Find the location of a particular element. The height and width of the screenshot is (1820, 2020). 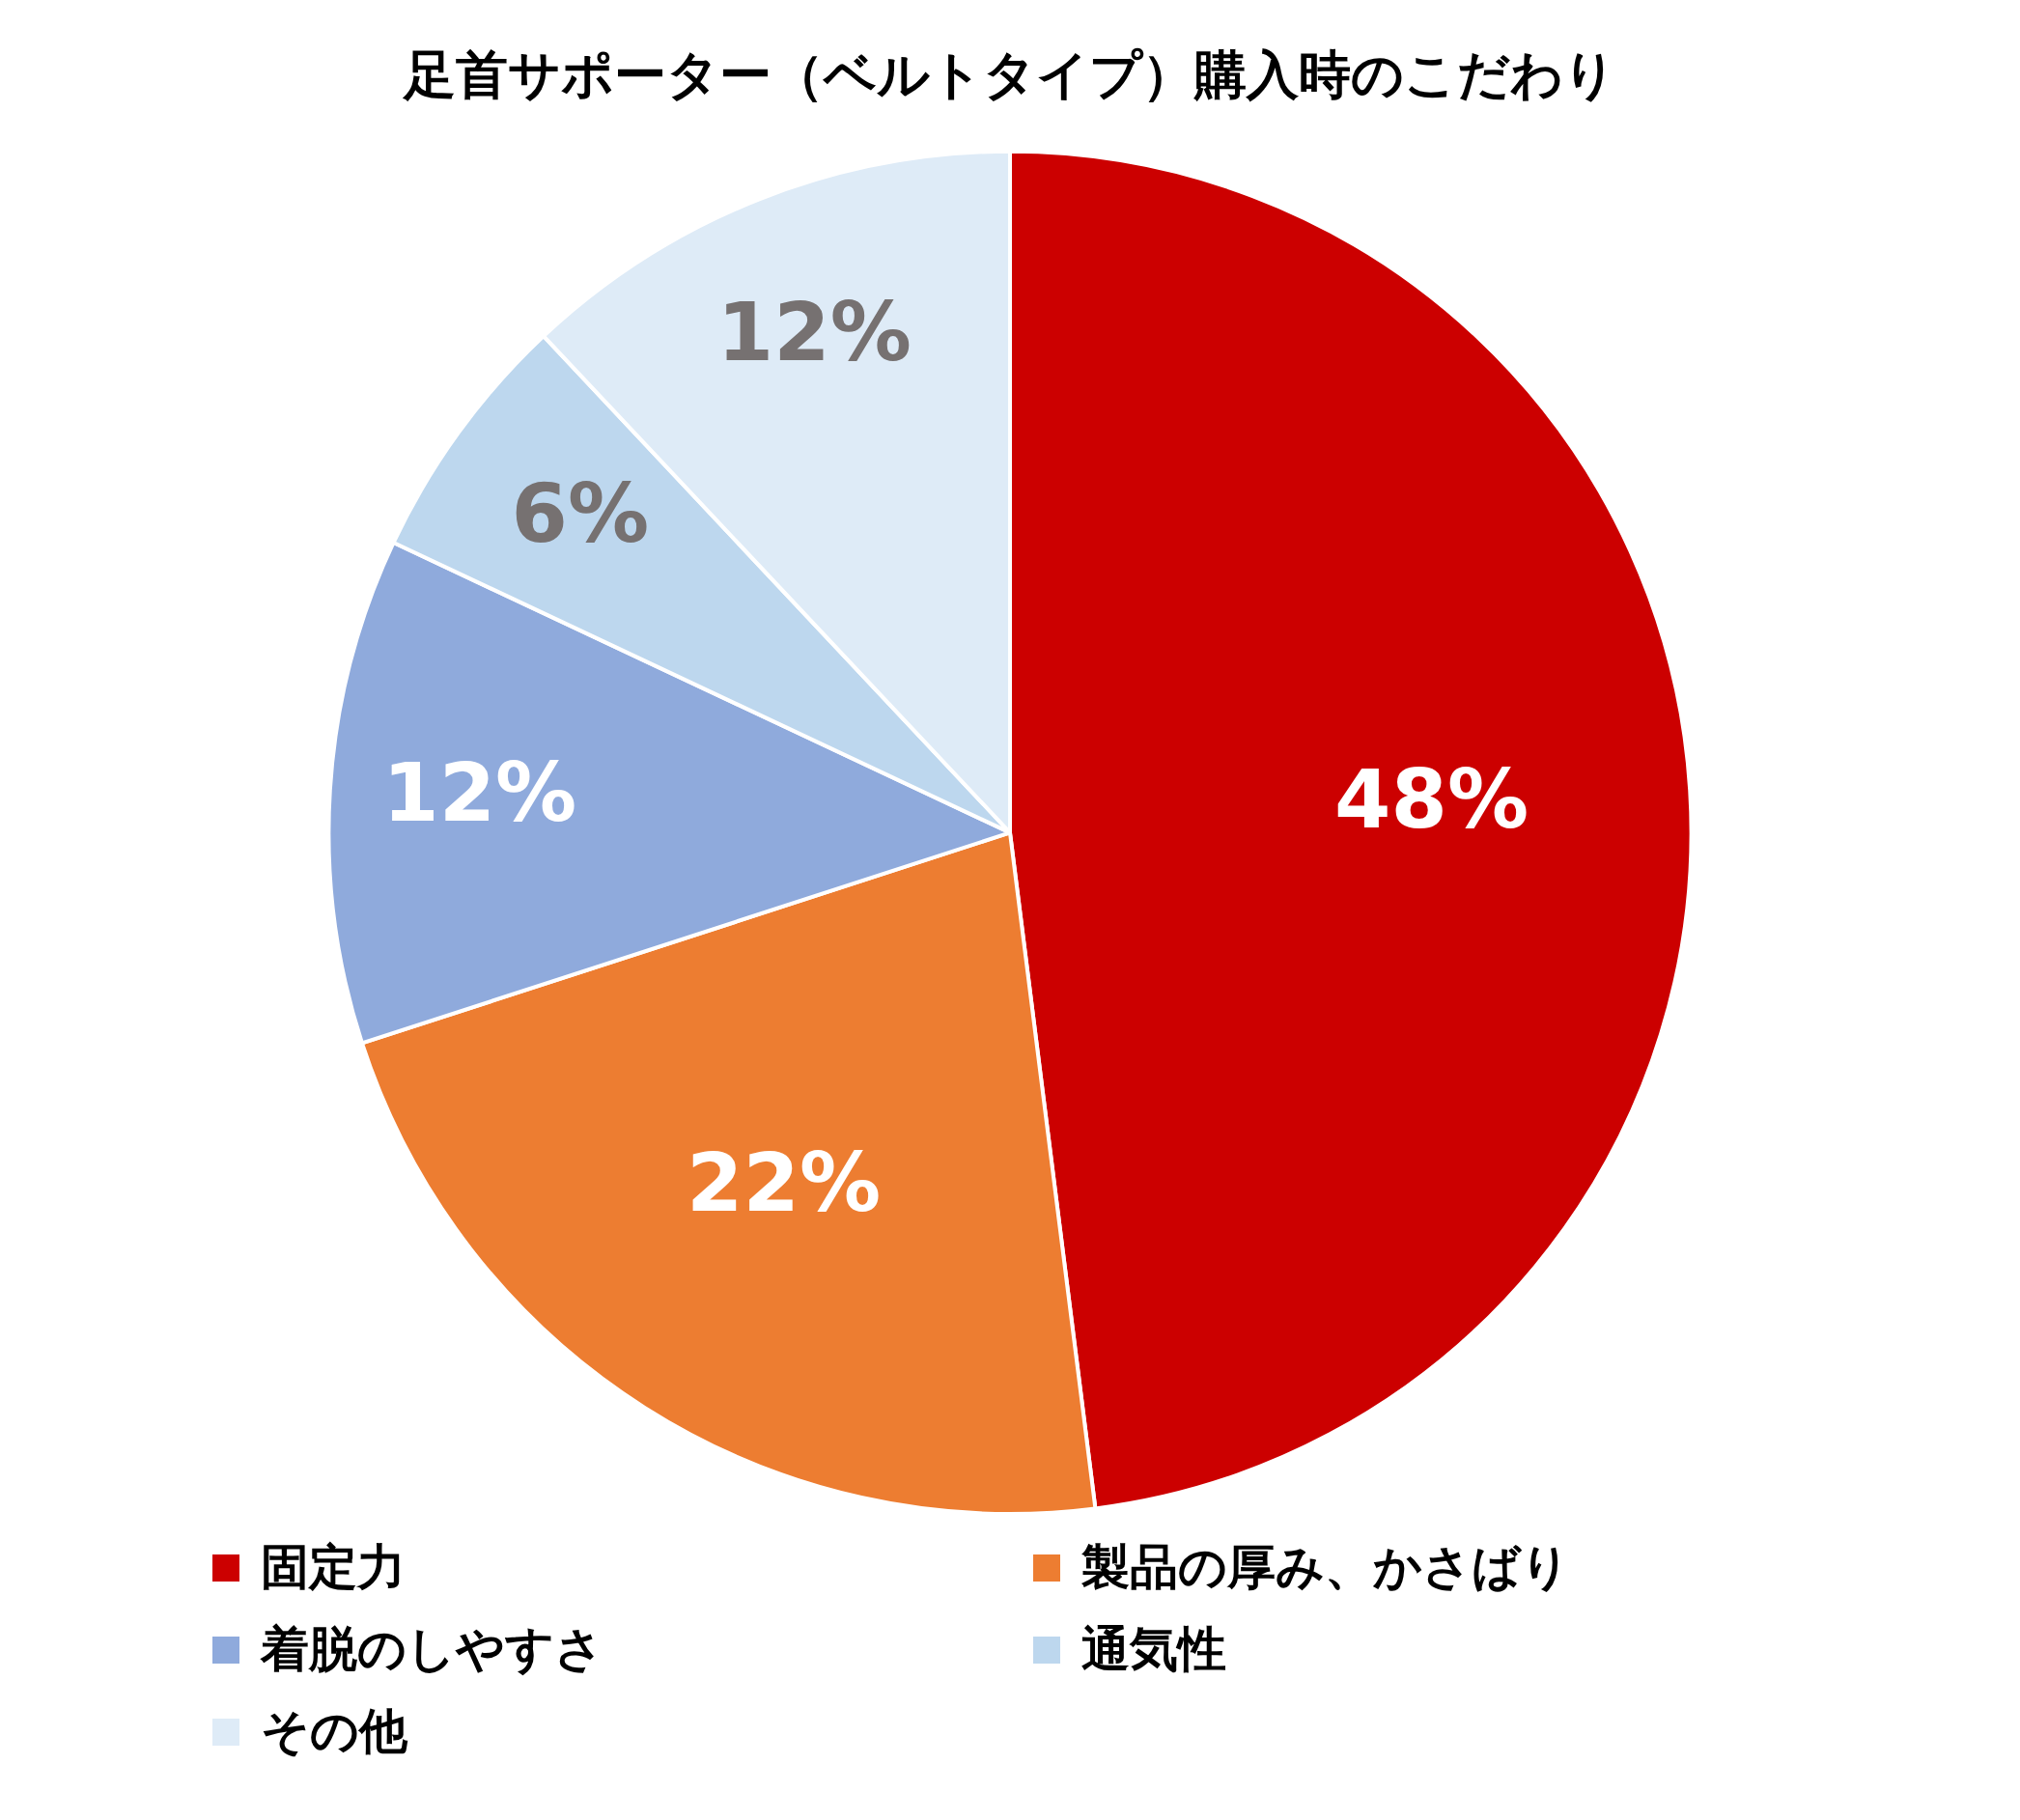

legend-label: その他 is located at coordinates (334, 1732).